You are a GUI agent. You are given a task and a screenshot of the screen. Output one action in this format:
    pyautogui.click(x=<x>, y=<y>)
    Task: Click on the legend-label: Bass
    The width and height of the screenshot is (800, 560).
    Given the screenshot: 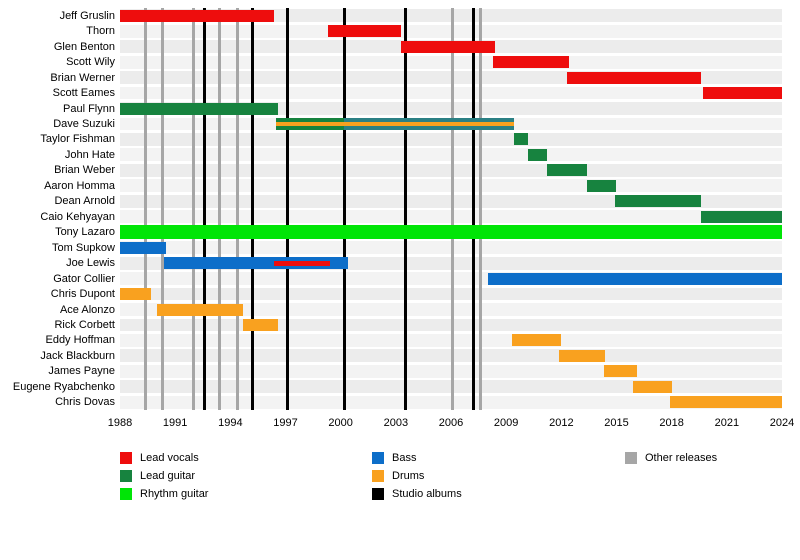 What is the action you would take?
    pyautogui.click(x=404, y=458)
    